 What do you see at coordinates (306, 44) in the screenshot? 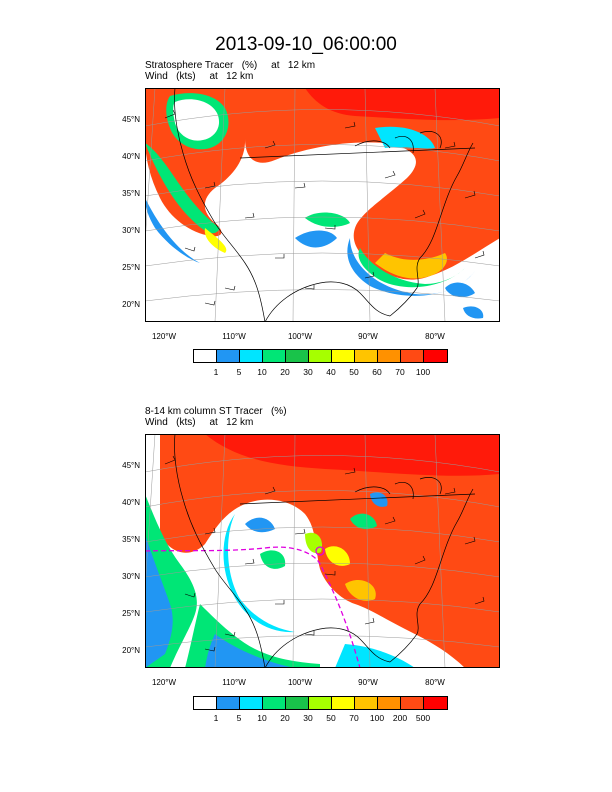
I see `page-title: 2013-09-10_06:00:00` at bounding box center [306, 44].